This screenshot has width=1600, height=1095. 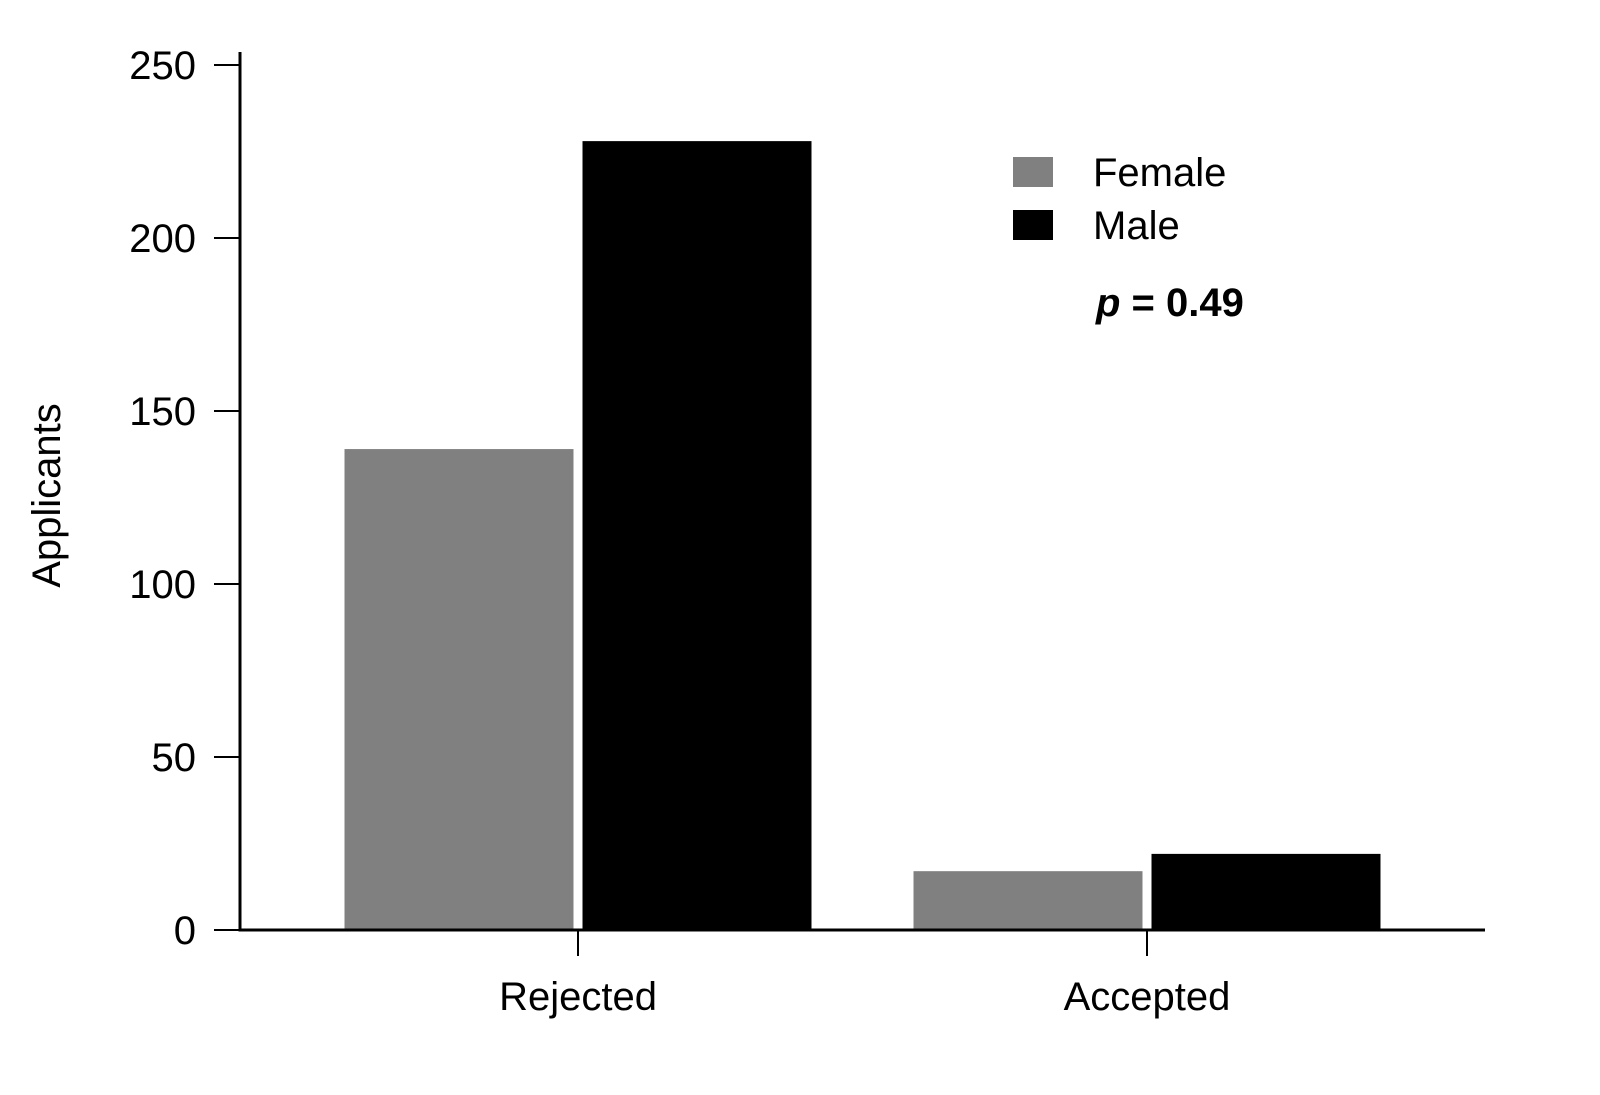 I want to click on p-value-text: = 0.49, so click(x=1181, y=303).